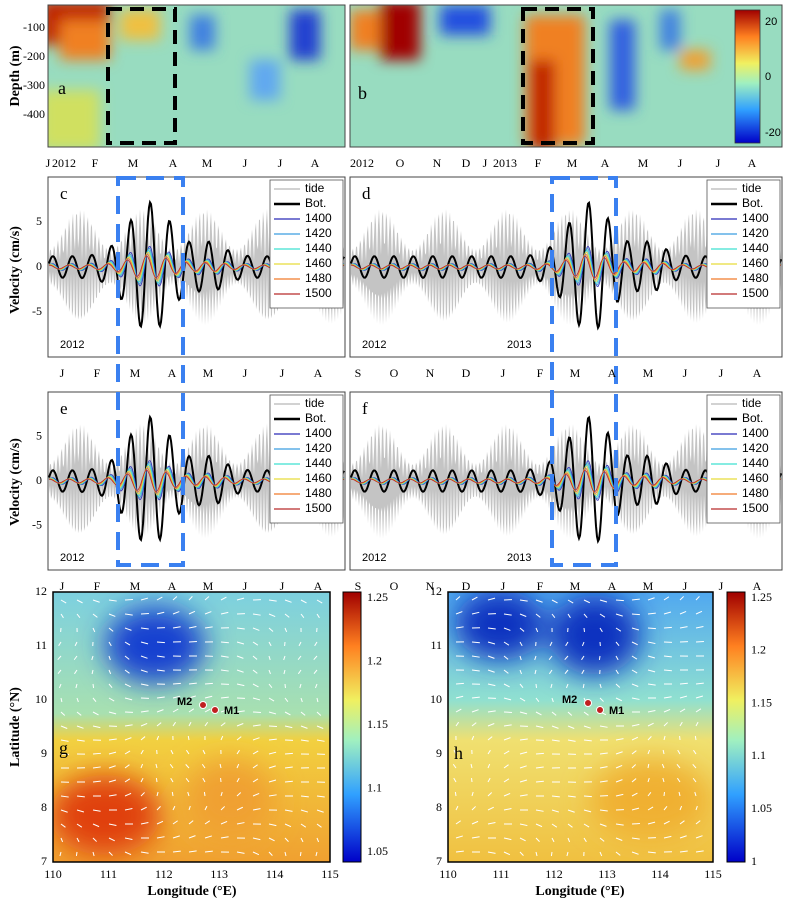  Describe the element at coordinates (196, 76) in the screenshot. I see `frame` at that location.